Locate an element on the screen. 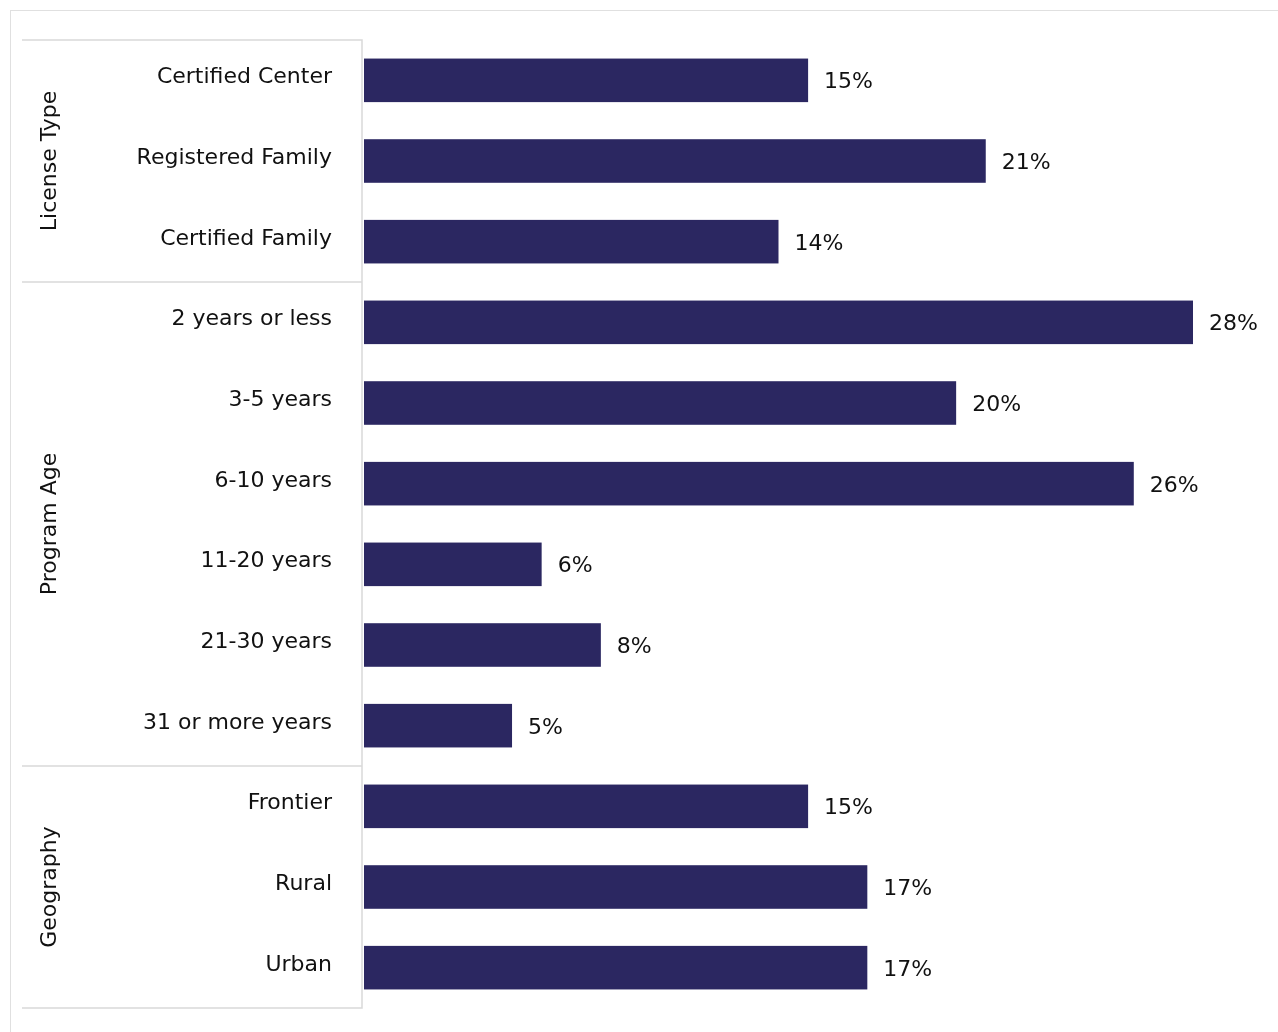  y-tick-label: 3-5 years is located at coordinates (280, 398).